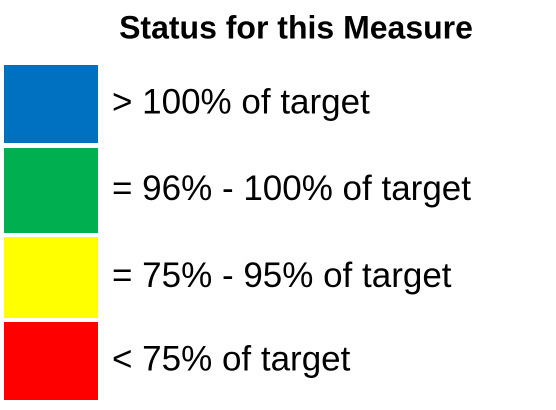  What do you see at coordinates (291, 188) in the screenshot?
I see `status-label: = 96% - 100% of target` at bounding box center [291, 188].